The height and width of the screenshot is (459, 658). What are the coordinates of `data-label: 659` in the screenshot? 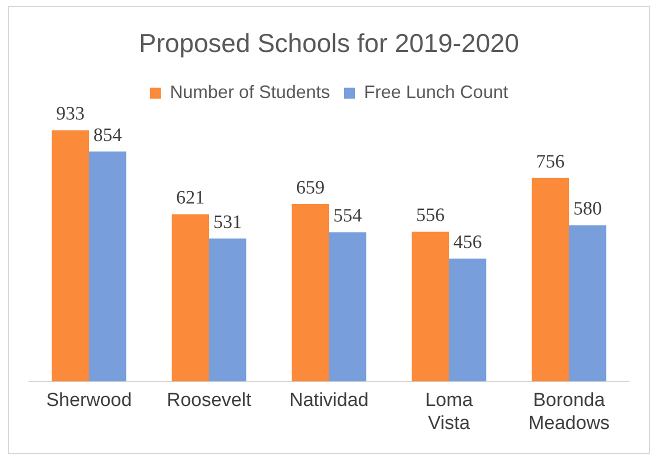 It's located at (310, 187).